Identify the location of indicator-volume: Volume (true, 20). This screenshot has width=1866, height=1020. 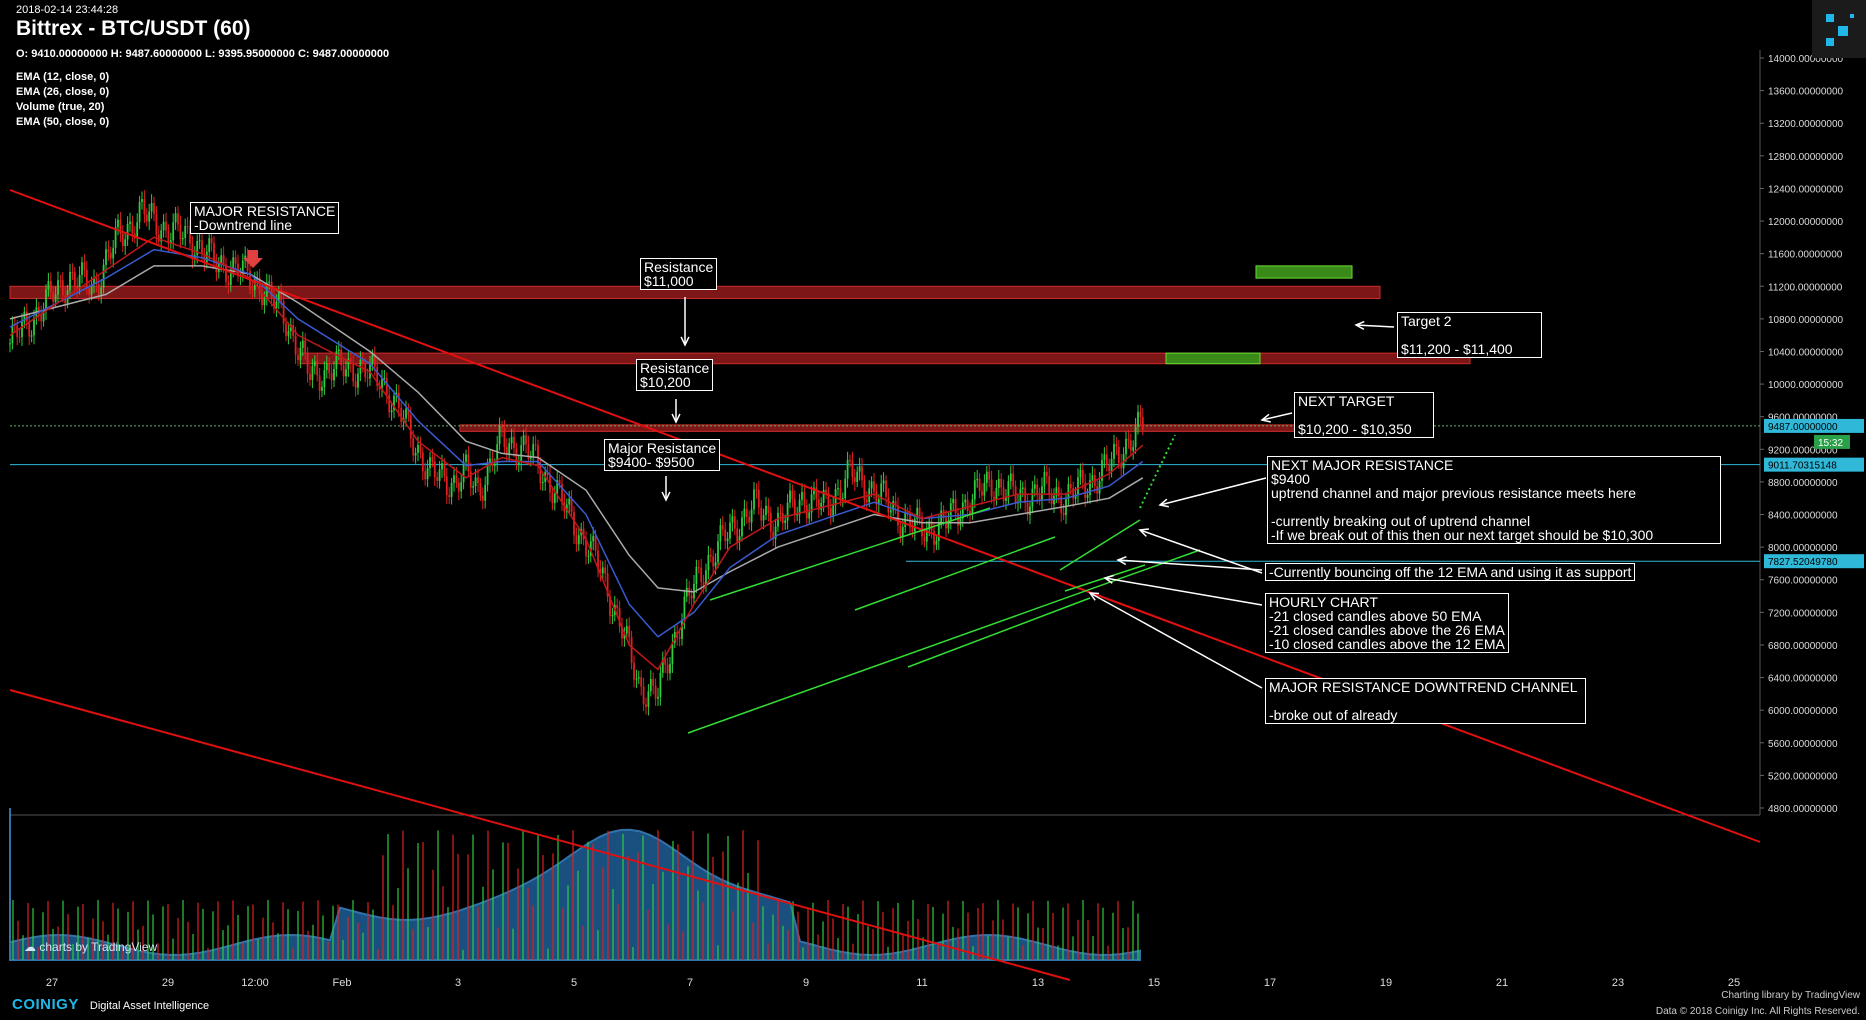
(60, 107).